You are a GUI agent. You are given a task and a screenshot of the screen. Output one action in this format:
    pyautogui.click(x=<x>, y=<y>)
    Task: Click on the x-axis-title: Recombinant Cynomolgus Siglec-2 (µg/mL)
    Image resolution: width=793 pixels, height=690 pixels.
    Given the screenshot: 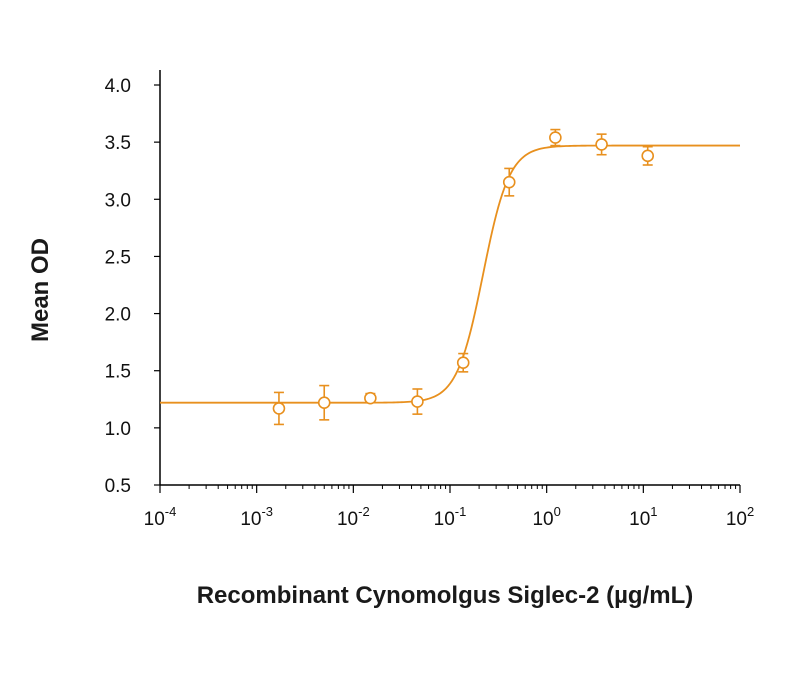 What is the action you would take?
    pyautogui.click(x=445, y=595)
    